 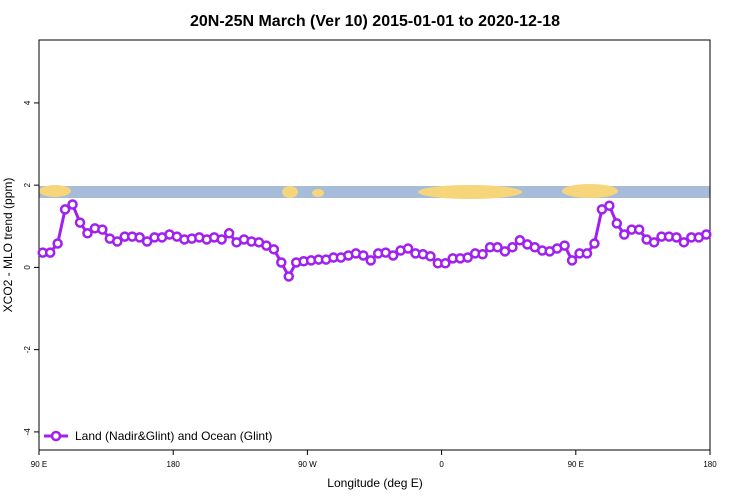 What do you see at coordinates (8, 245) in the screenshot?
I see `y-axis-label: XCO2 - MLO trend (ppm)` at bounding box center [8, 245].